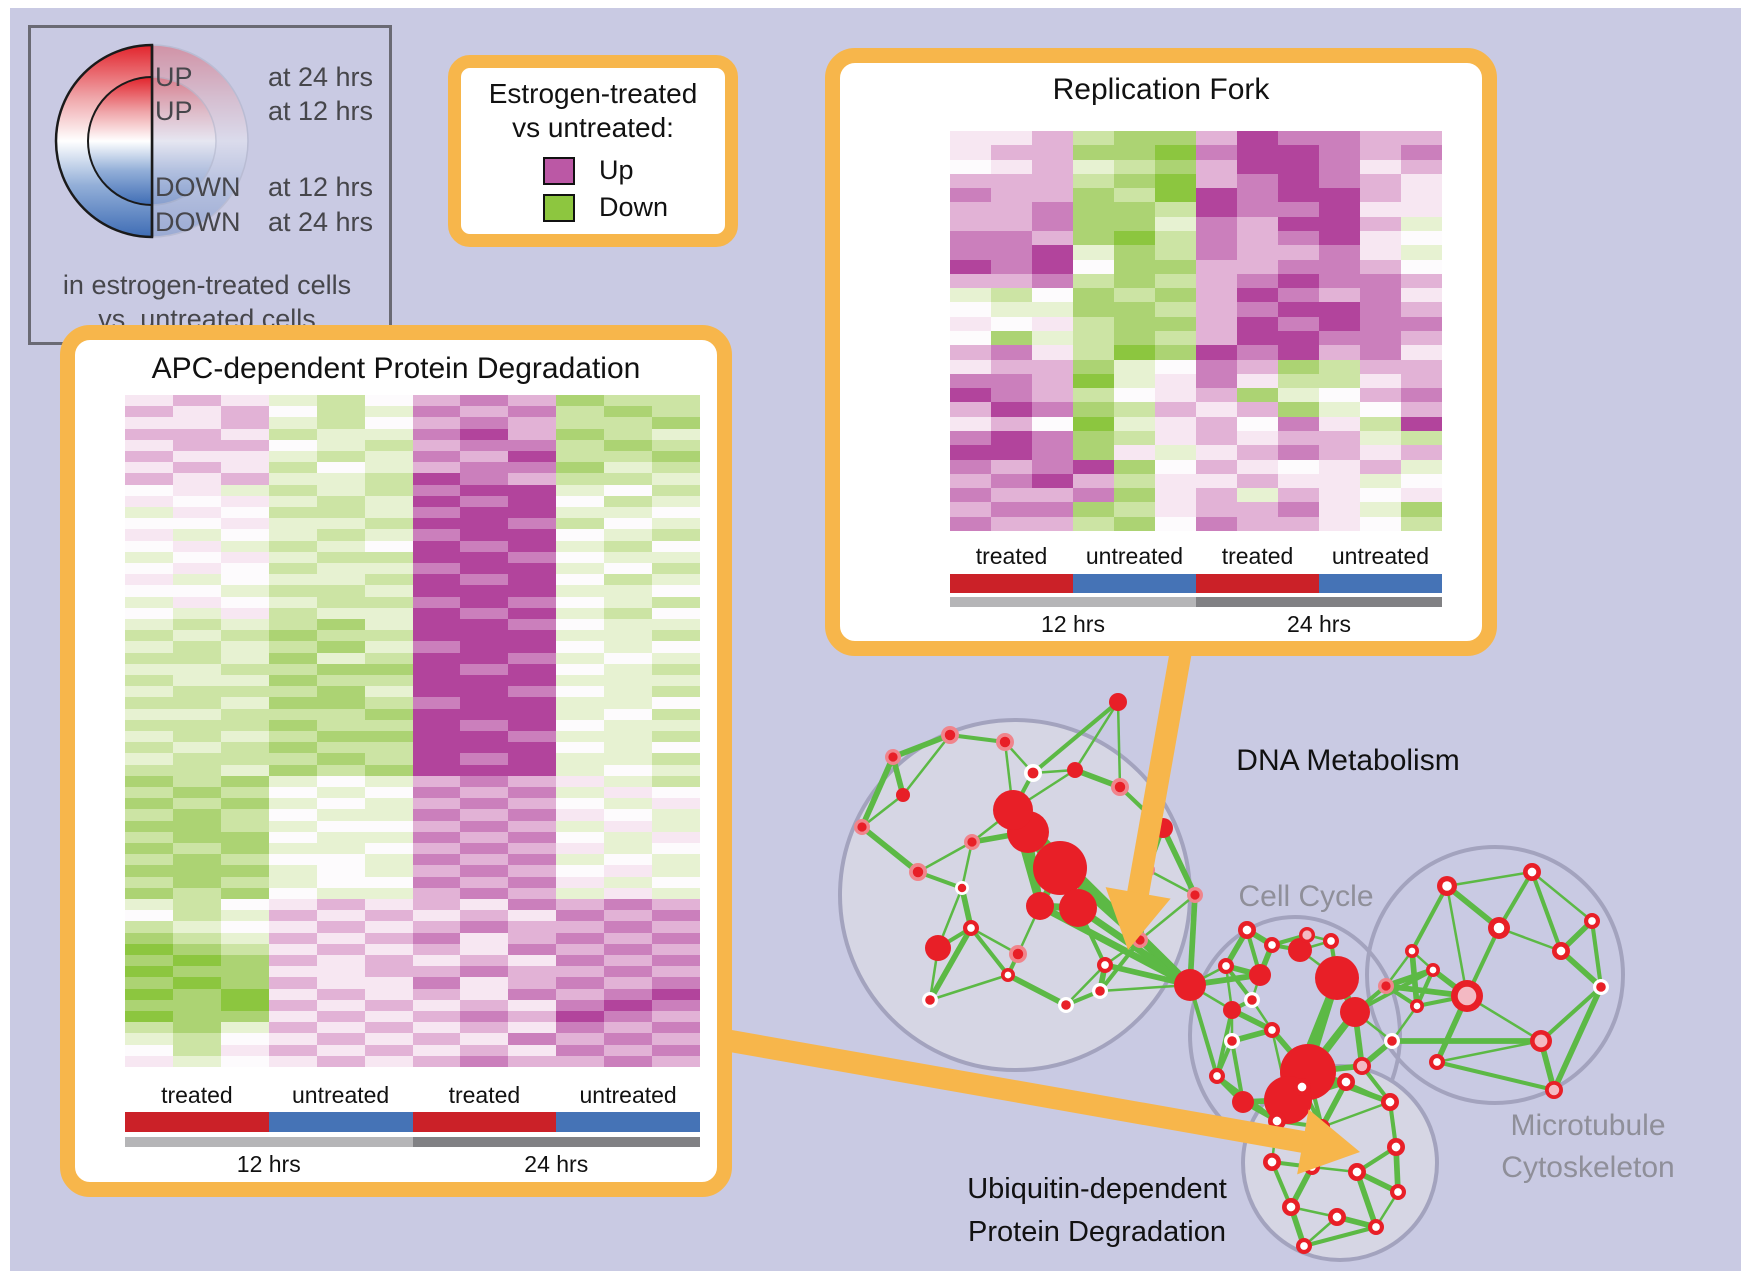  What do you see at coordinates (197, 1122) in the screenshot?
I see `treated-bar-segment` at bounding box center [197, 1122].